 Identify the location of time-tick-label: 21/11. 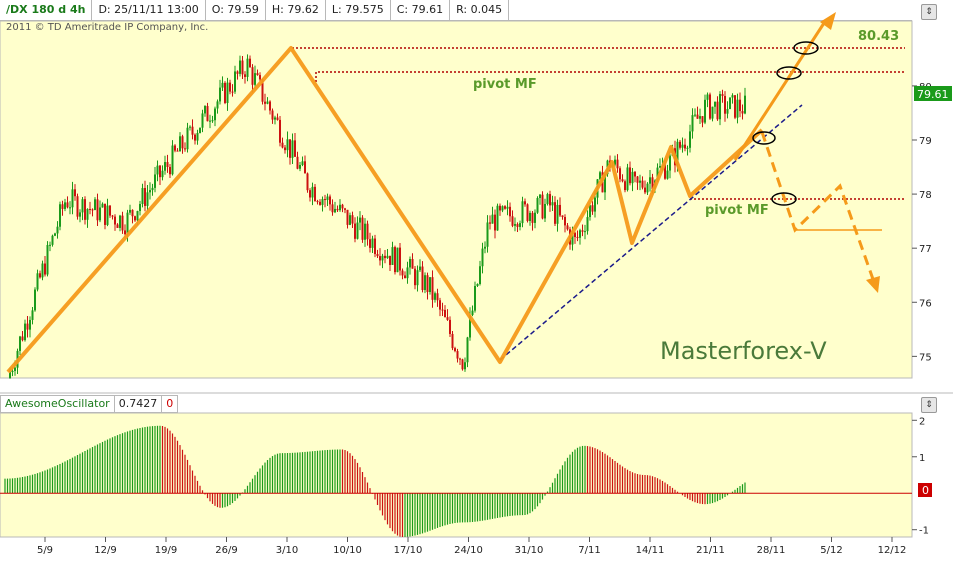
(710, 550).